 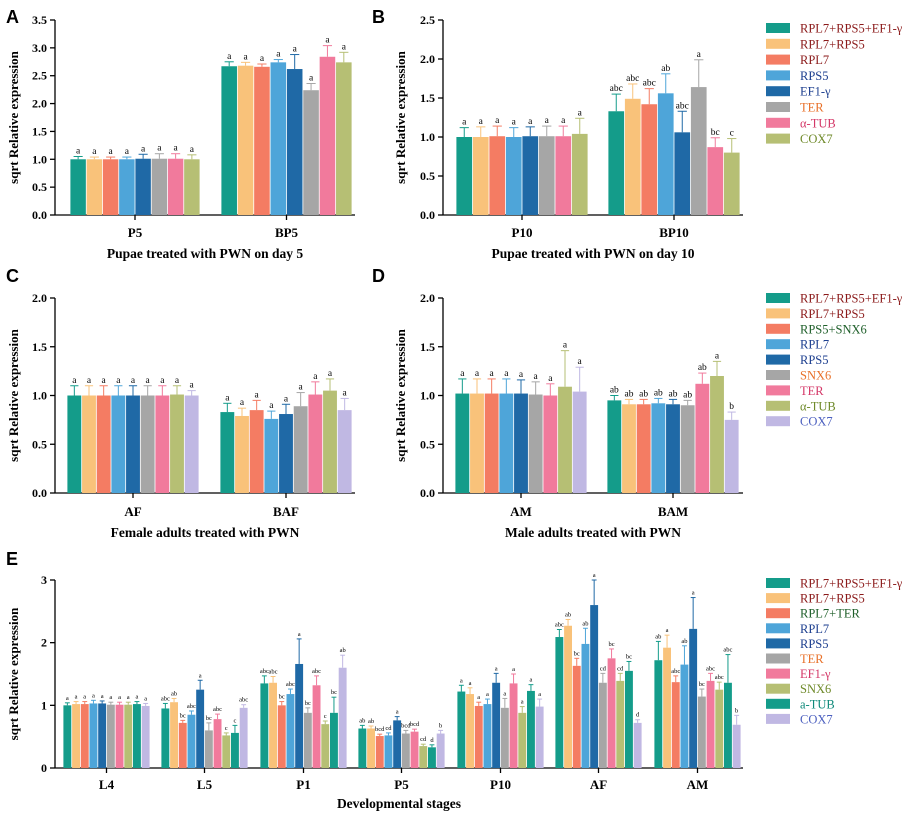 I want to click on category-label: AM, so click(x=521, y=511).